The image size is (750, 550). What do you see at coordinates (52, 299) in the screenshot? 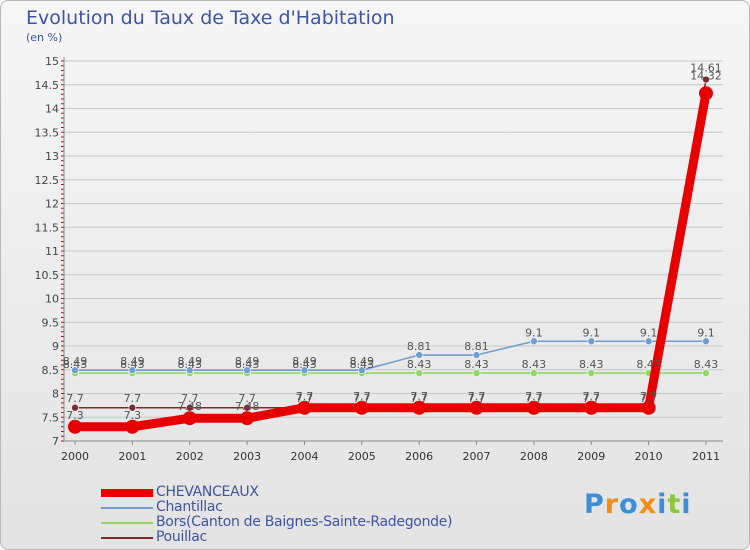
I see `y-tick-label: 10` at bounding box center [52, 299].